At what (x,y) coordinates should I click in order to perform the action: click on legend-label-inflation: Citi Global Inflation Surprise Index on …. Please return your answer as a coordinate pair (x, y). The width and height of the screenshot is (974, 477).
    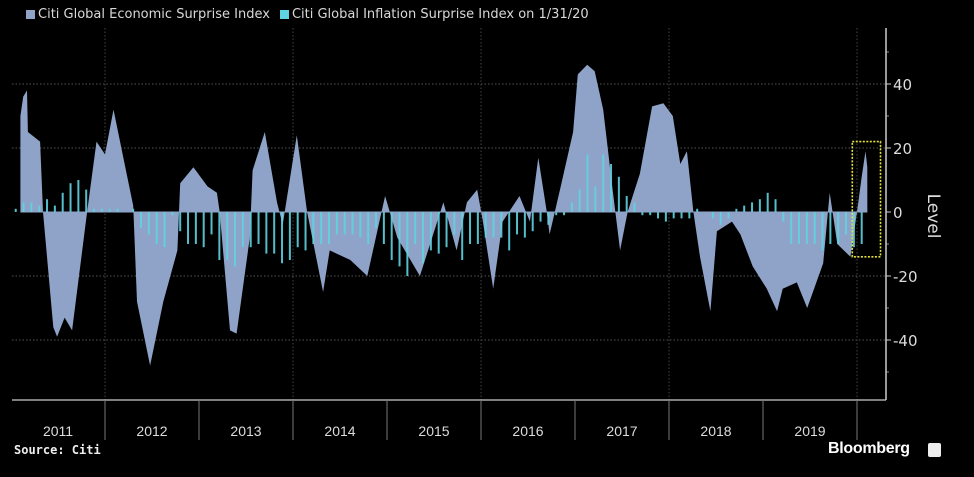
    Looking at the image, I should click on (440, 14).